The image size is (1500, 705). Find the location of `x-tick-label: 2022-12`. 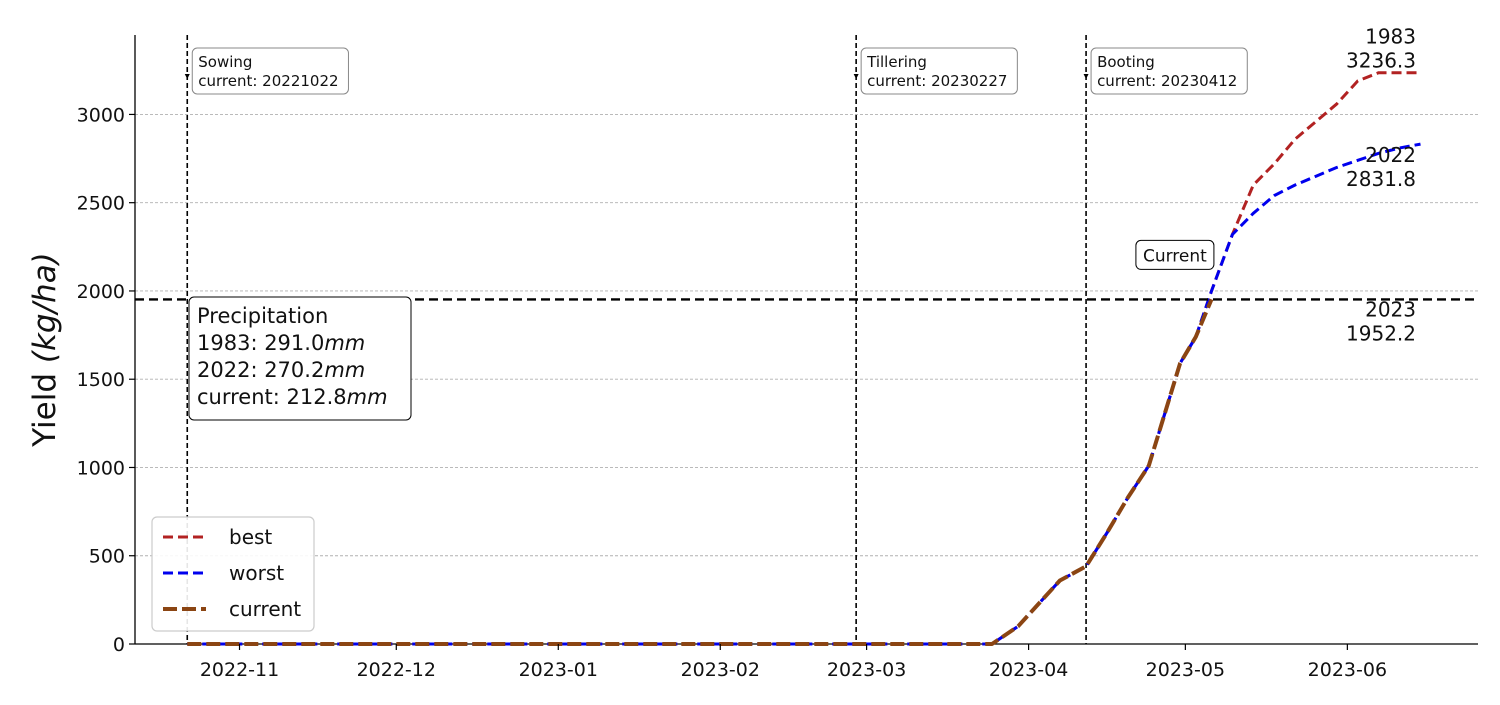

x-tick-label: 2022-12 is located at coordinates (396, 670).